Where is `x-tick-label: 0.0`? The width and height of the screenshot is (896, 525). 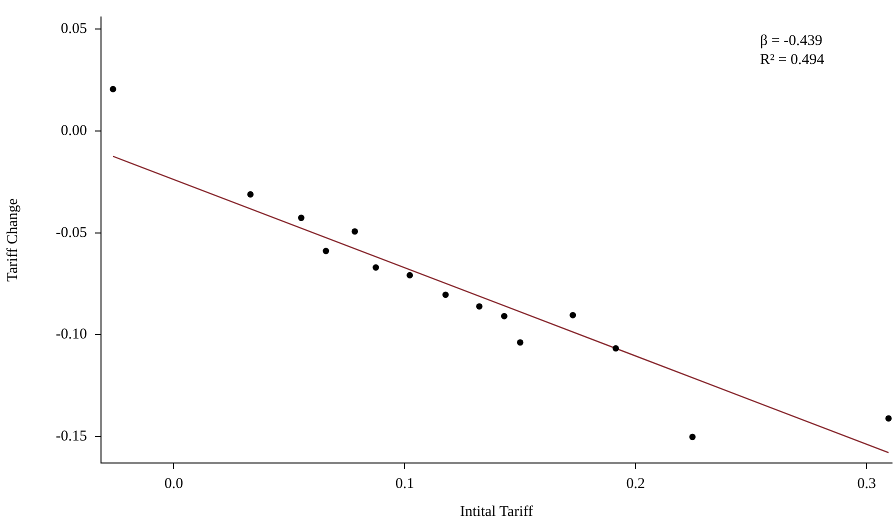
x-tick-label: 0.0 is located at coordinates (174, 484).